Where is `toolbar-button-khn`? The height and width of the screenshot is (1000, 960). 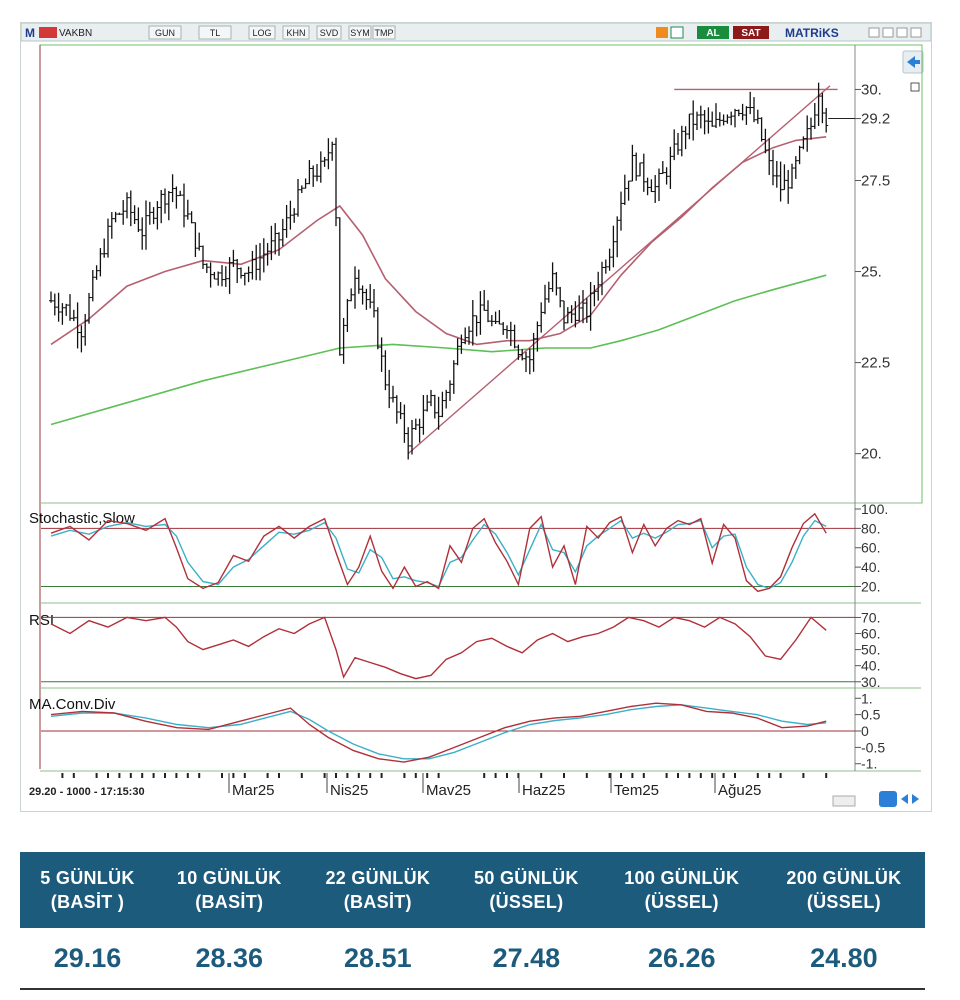
toolbar-button-khn is located at coordinates (296, 32).